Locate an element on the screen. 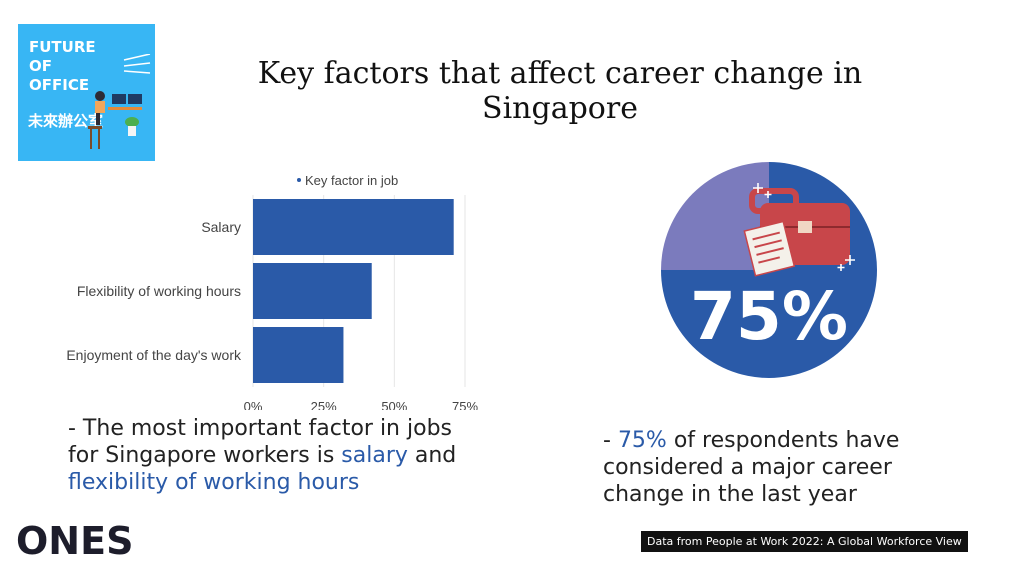 The width and height of the screenshot is (1024, 576). salary-note-and: and is located at coordinates (432, 455).